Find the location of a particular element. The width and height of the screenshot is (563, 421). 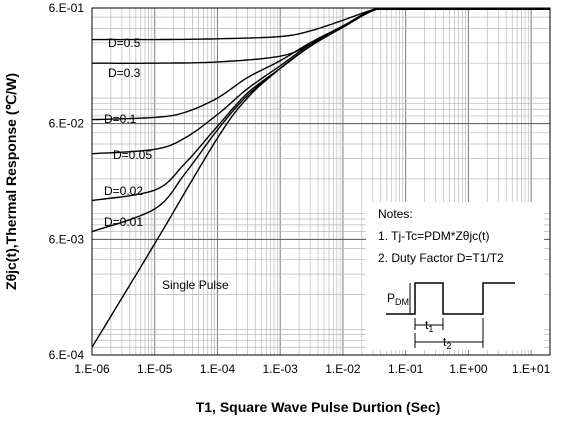

notes-background is located at coordinates (455, 276).